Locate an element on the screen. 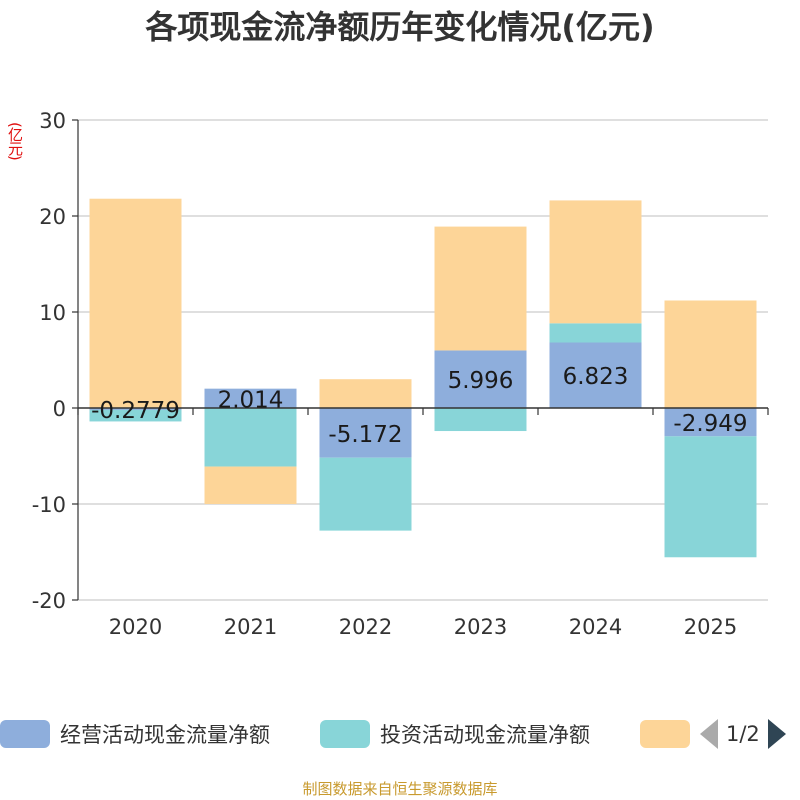 Image resolution: width=800 pixels, height=800 pixels. legend-swatch-investing is located at coordinates (345, 734).